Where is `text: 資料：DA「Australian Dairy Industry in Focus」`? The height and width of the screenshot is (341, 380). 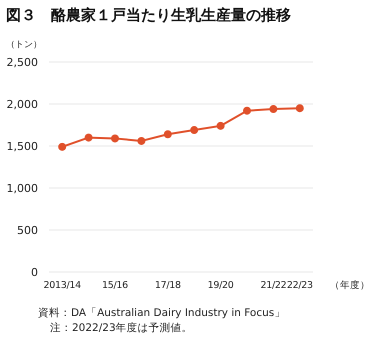 text: 資料：DA「Australian Dairy Industry in Focus」 is located at coordinates (162, 312).